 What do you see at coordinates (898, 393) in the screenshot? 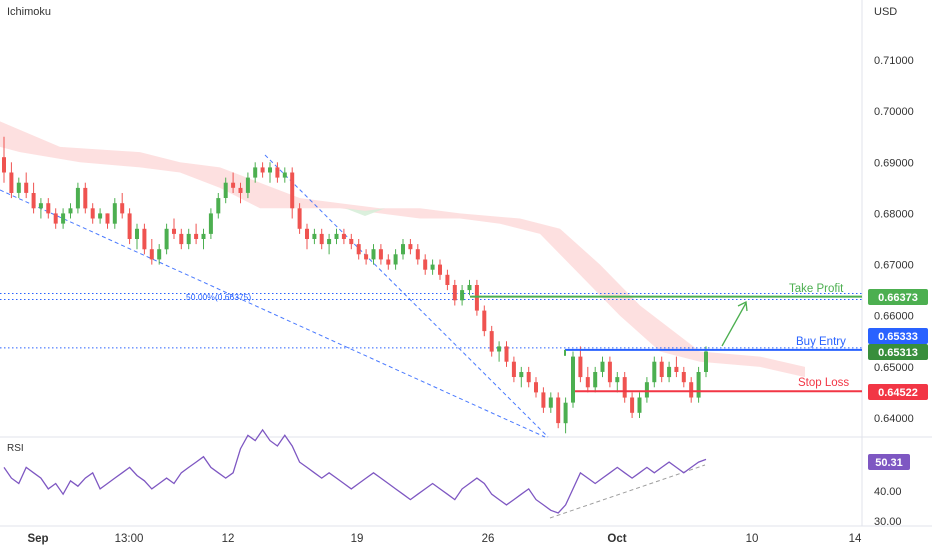
I see `stop-loss-value: 0.64522` at bounding box center [898, 393].